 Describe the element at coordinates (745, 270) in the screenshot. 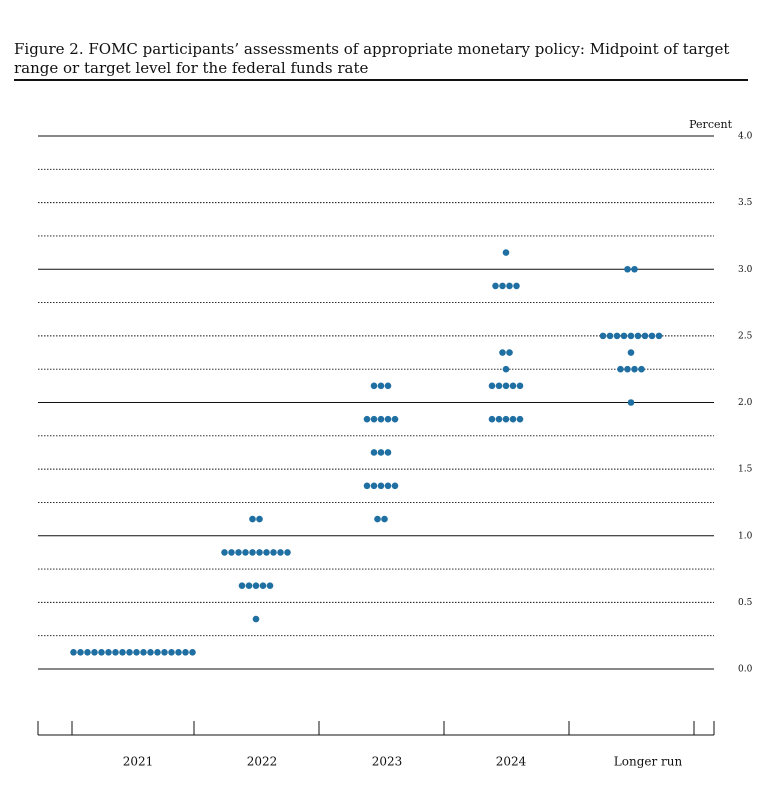

I see `y-tick-label: 3.0` at that location.